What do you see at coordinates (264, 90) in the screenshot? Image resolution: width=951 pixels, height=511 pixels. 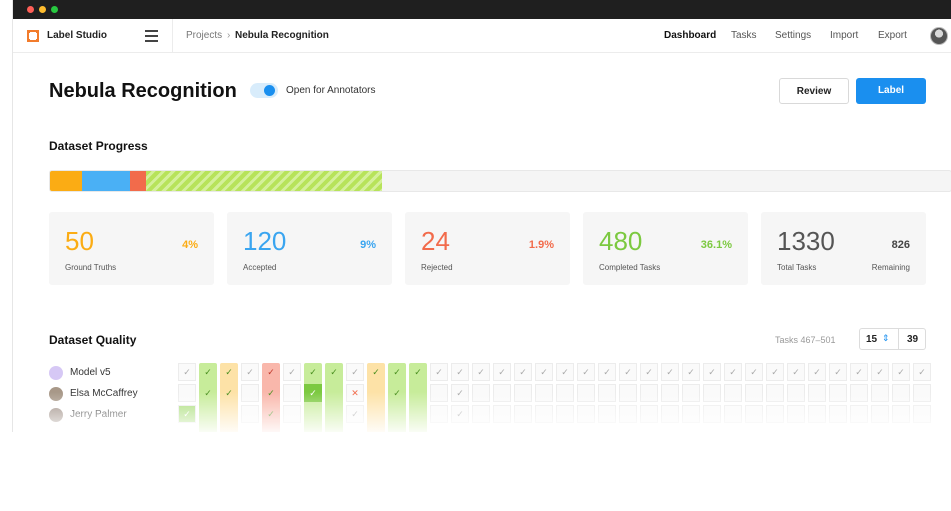 I see `open-for-annotators-toggle` at bounding box center [264, 90].